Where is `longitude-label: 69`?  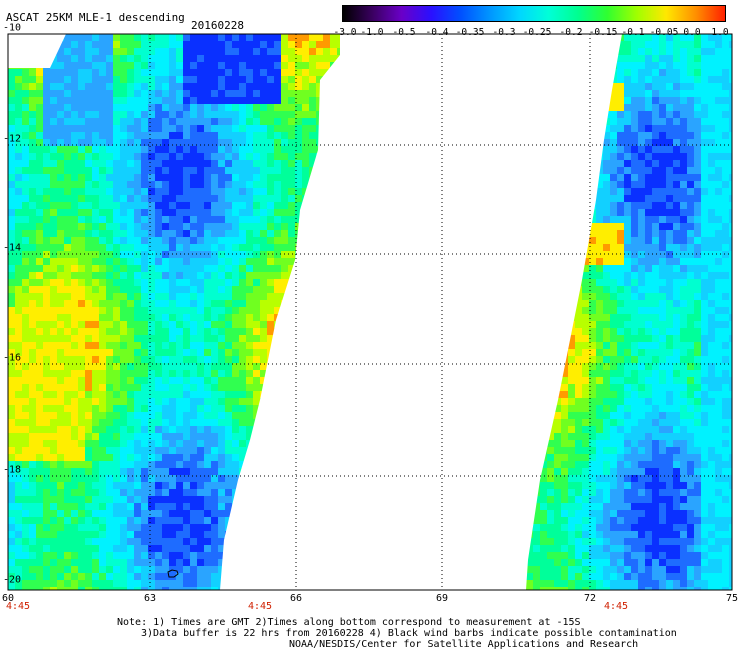
longitude-label: 69 is located at coordinates (442, 598).